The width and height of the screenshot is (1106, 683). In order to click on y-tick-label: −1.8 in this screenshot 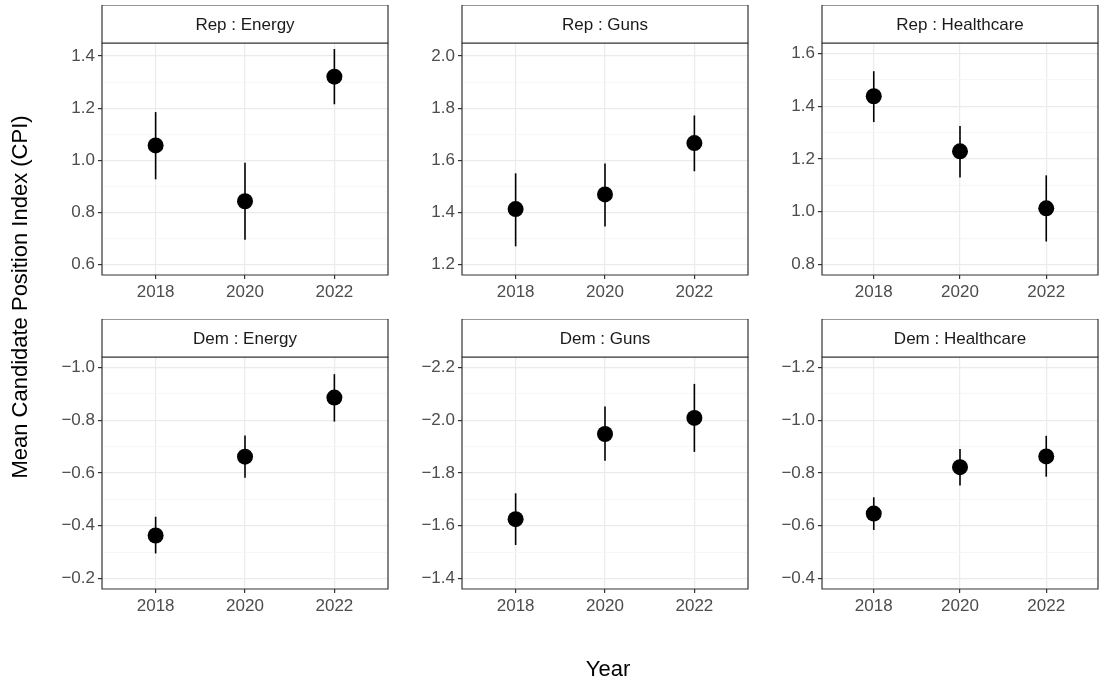, I will do `click(438, 472)`.